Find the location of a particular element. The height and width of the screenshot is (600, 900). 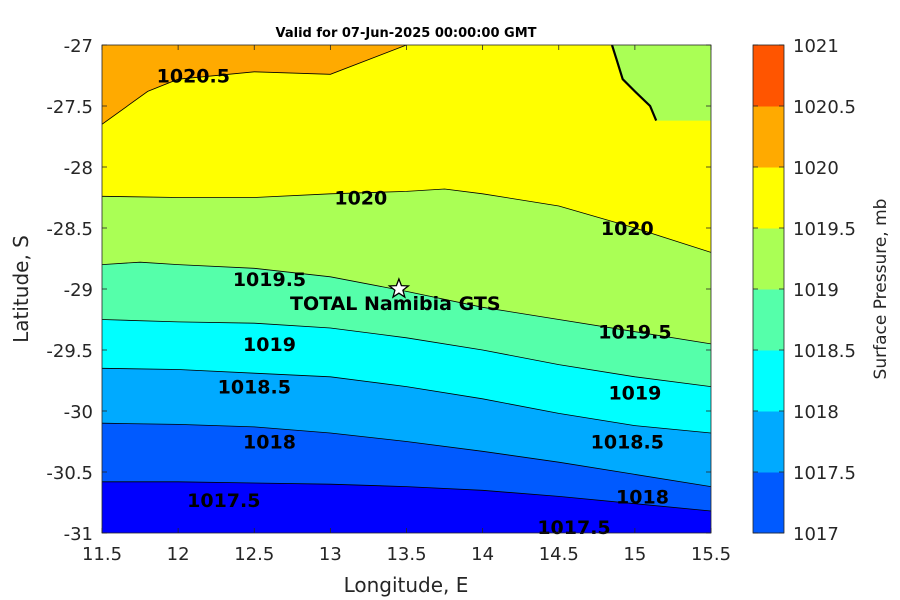

x-tick-label: 14 is located at coordinates (482, 554).